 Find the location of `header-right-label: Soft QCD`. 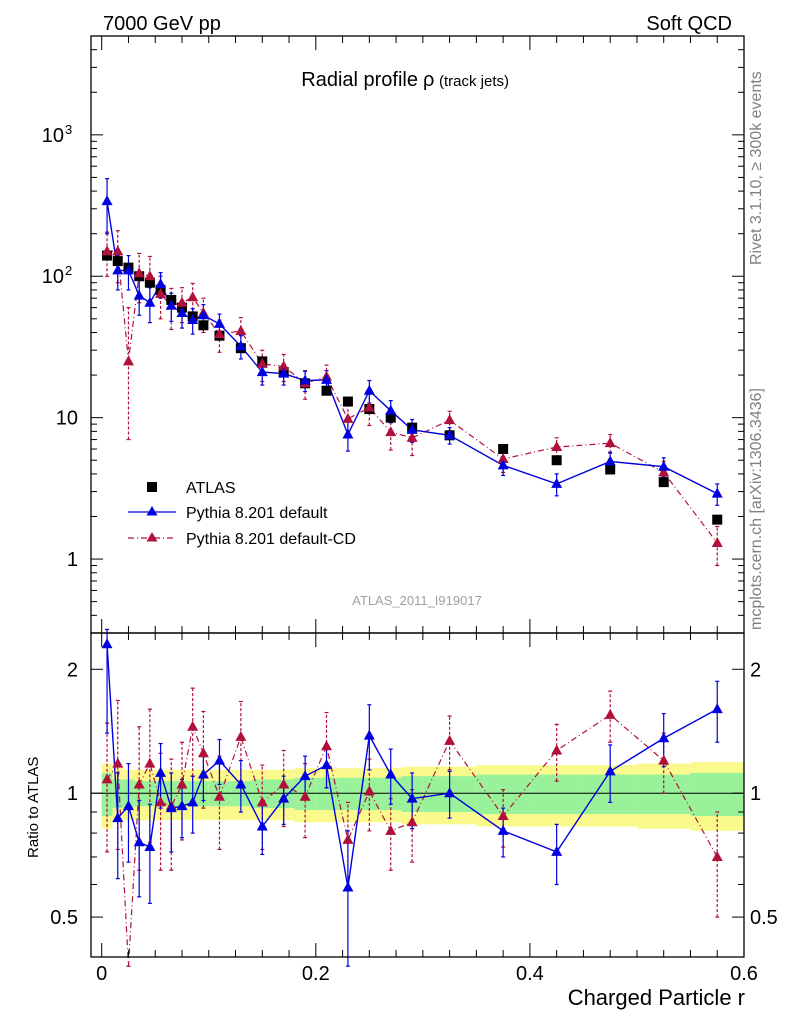

header-right-label: Soft QCD is located at coordinates (689, 24).